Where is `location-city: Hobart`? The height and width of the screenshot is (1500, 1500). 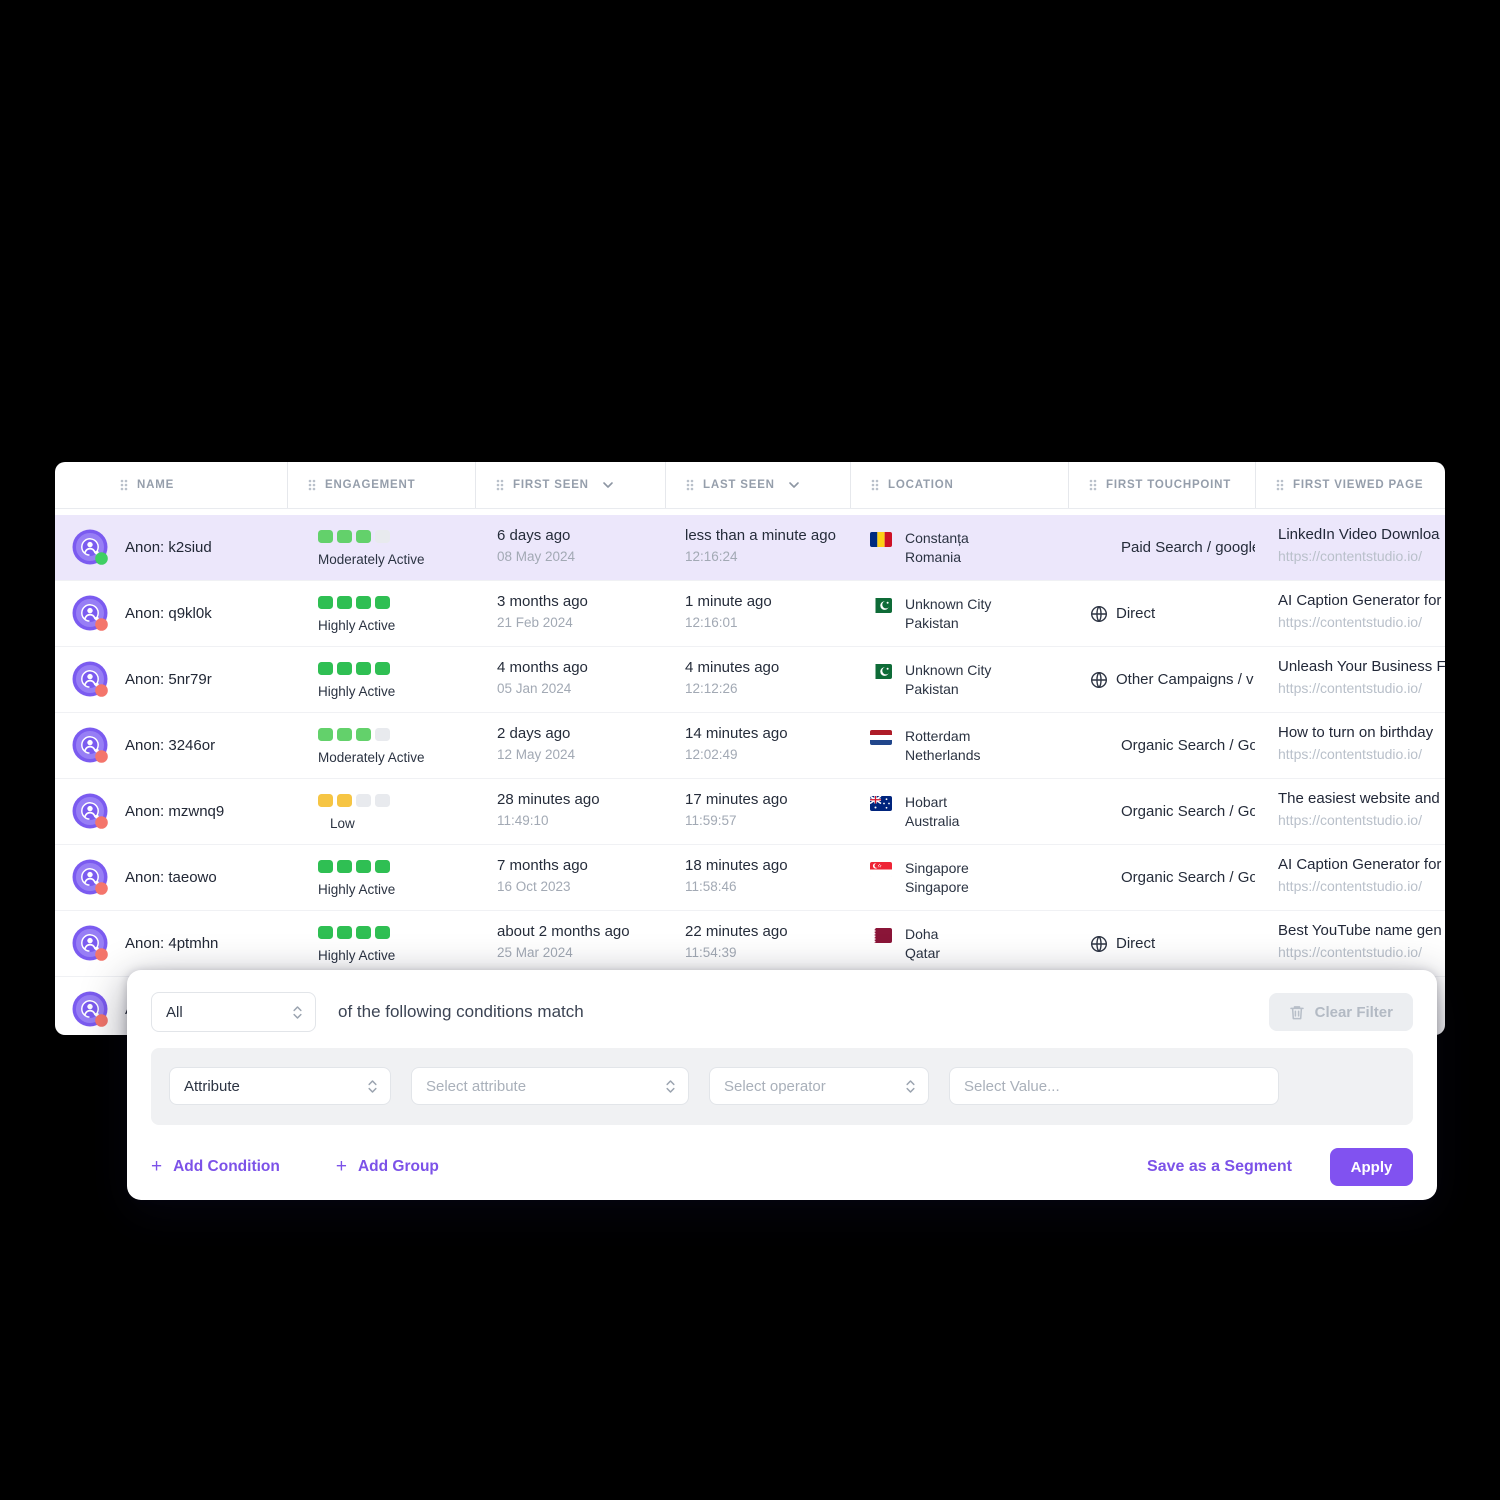
location-city: Hobart is located at coordinates (926, 802).